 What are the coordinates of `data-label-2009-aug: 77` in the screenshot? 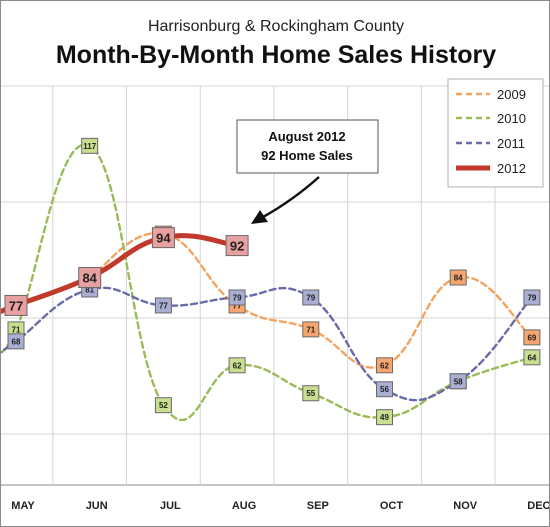 It's located at (237, 305).